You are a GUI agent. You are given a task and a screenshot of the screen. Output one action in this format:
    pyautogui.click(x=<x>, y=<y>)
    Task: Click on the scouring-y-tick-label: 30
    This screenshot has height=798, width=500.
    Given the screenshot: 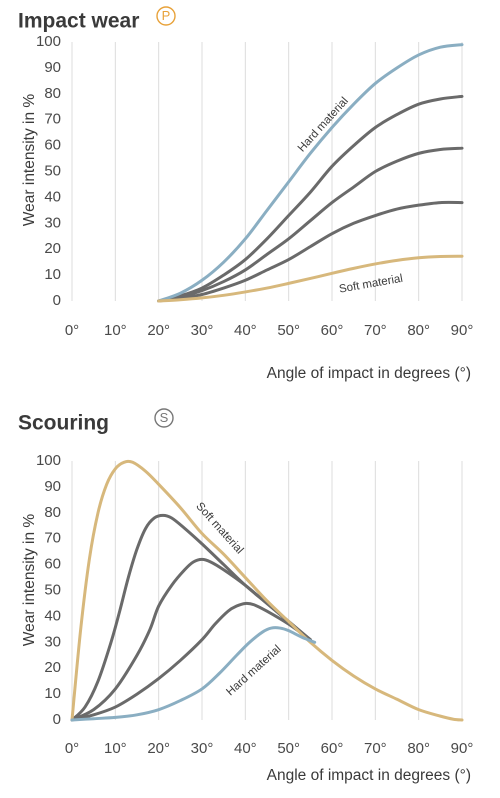 What is the action you would take?
    pyautogui.click(x=52, y=641)
    